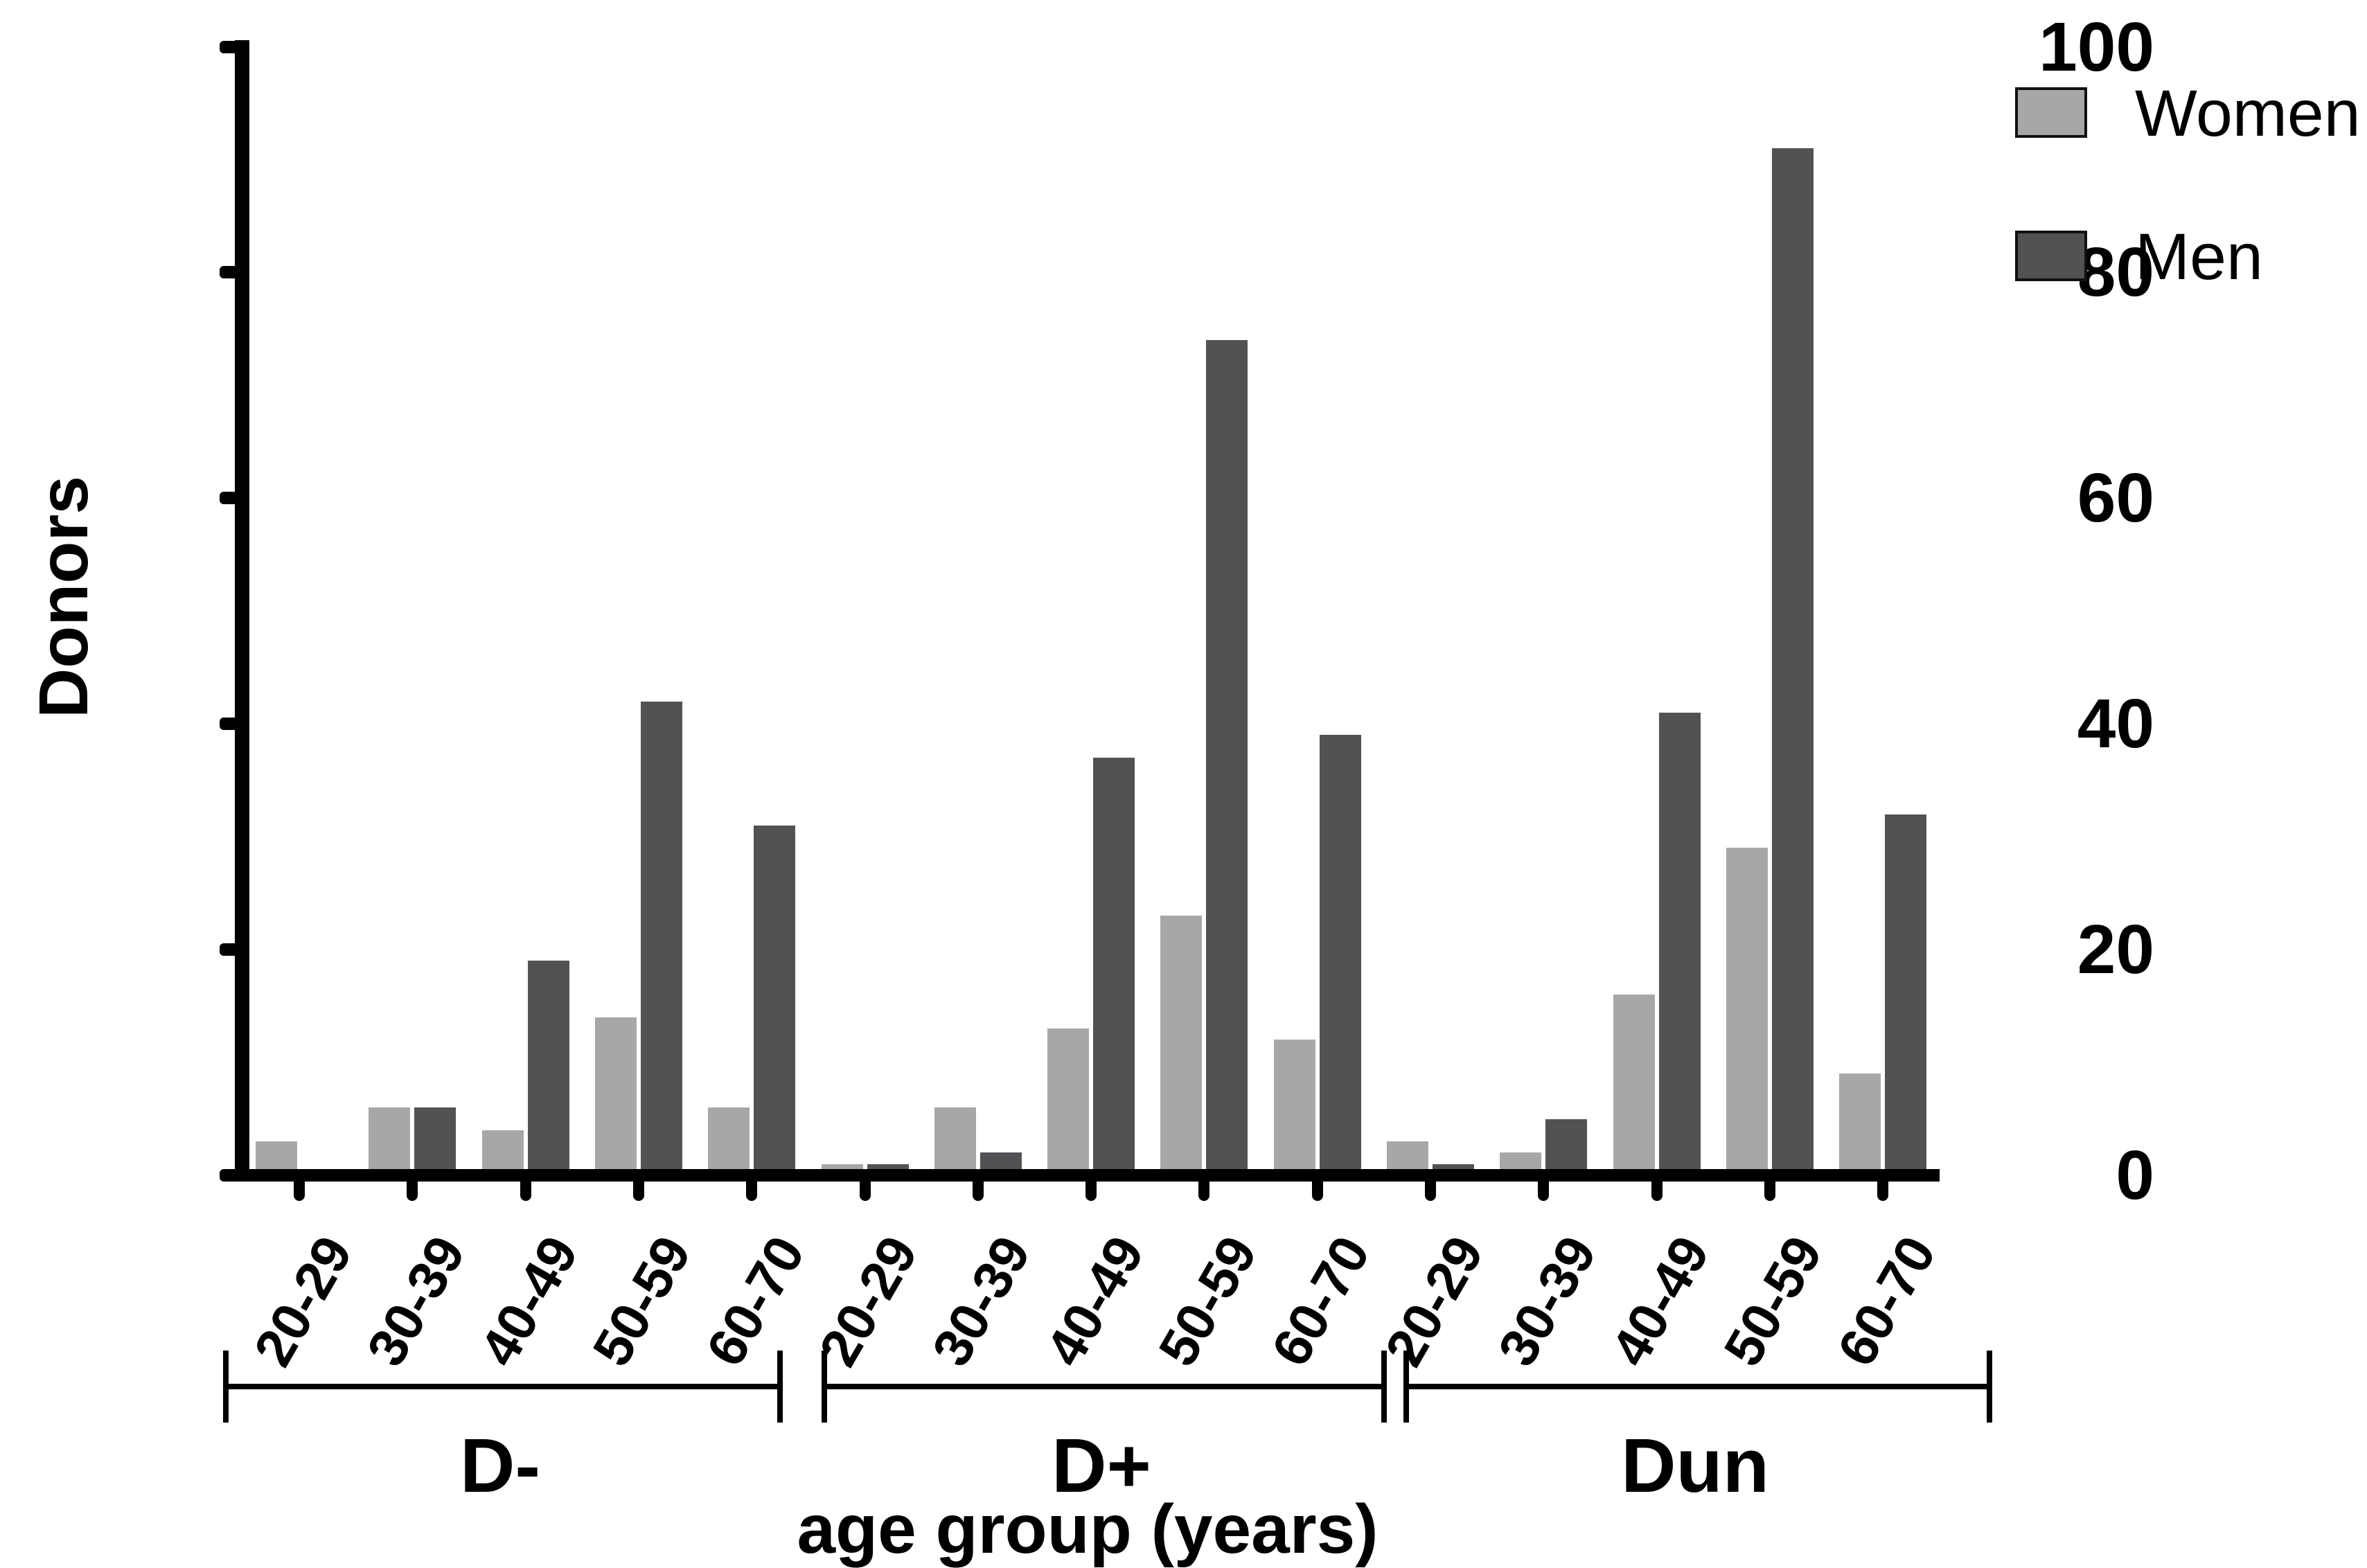  I want to click on group-label-D+: D+, so click(1101, 1465).